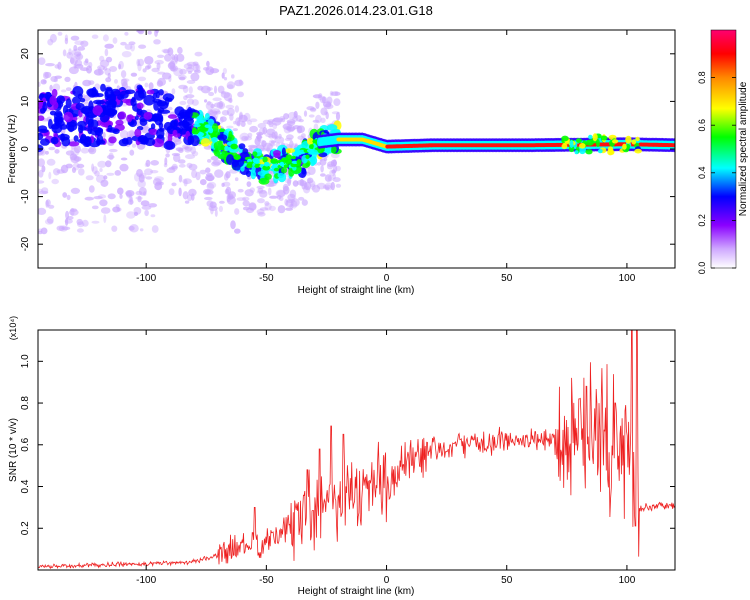  Describe the element at coordinates (146, 580) in the screenshot. I see `snr-x-tick-label: -100` at that location.